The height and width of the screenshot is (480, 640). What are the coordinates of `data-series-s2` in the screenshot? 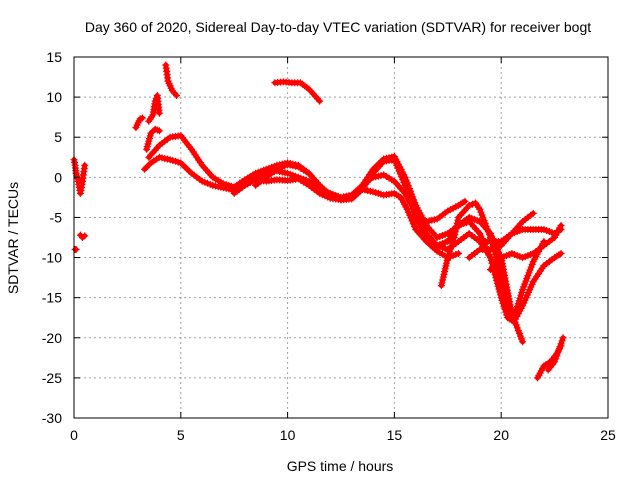 It's located at (80, 179).